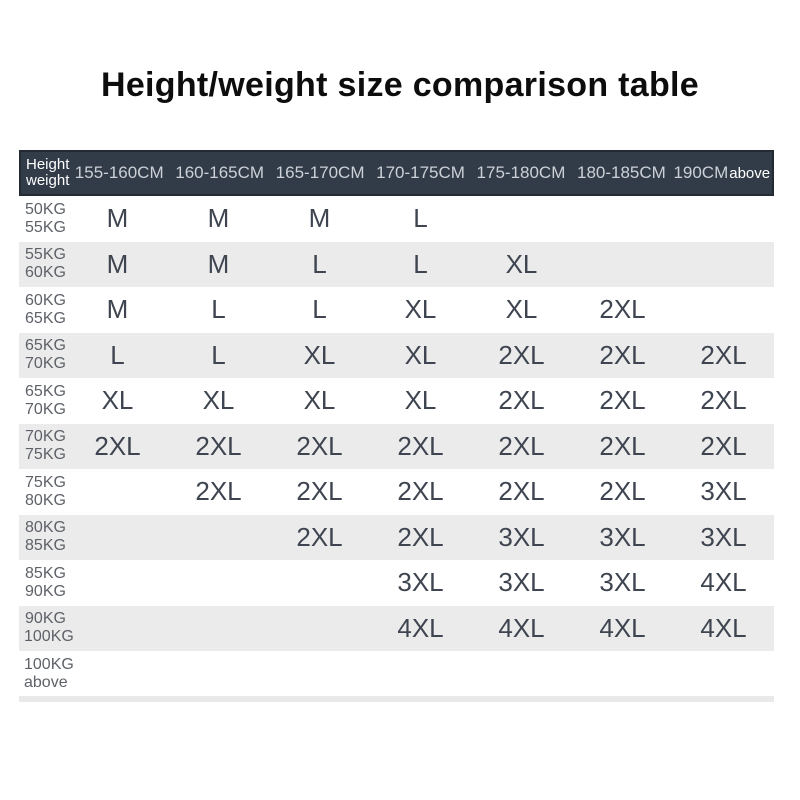 Image resolution: width=800 pixels, height=800 pixels. I want to click on table-row: 55KG 60KG M M L L XL, so click(396, 264).